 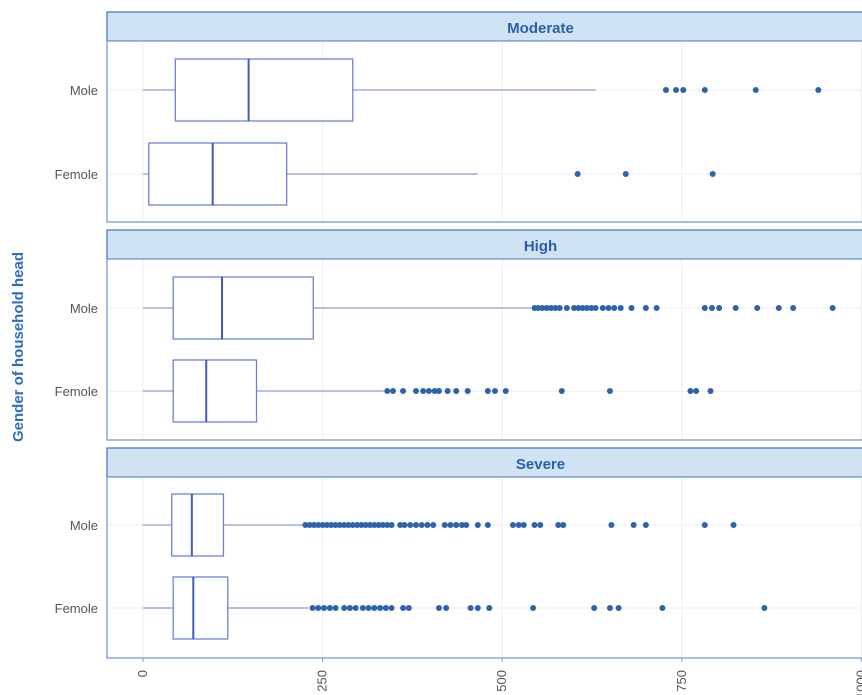 I want to click on x-tick-label: 750, so click(x=681, y=681).